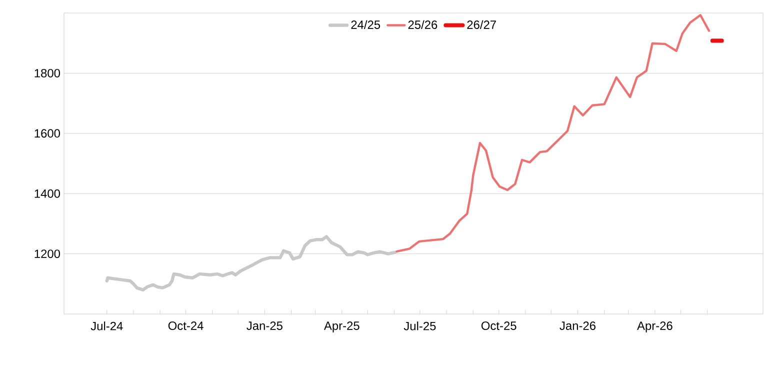 The height and width of the screenshot is (379, 768). What do you see at coordinates (654, 327) in the screenshot?
I see `x-tick-label: Apr-26` at bounding box center [654, 327].